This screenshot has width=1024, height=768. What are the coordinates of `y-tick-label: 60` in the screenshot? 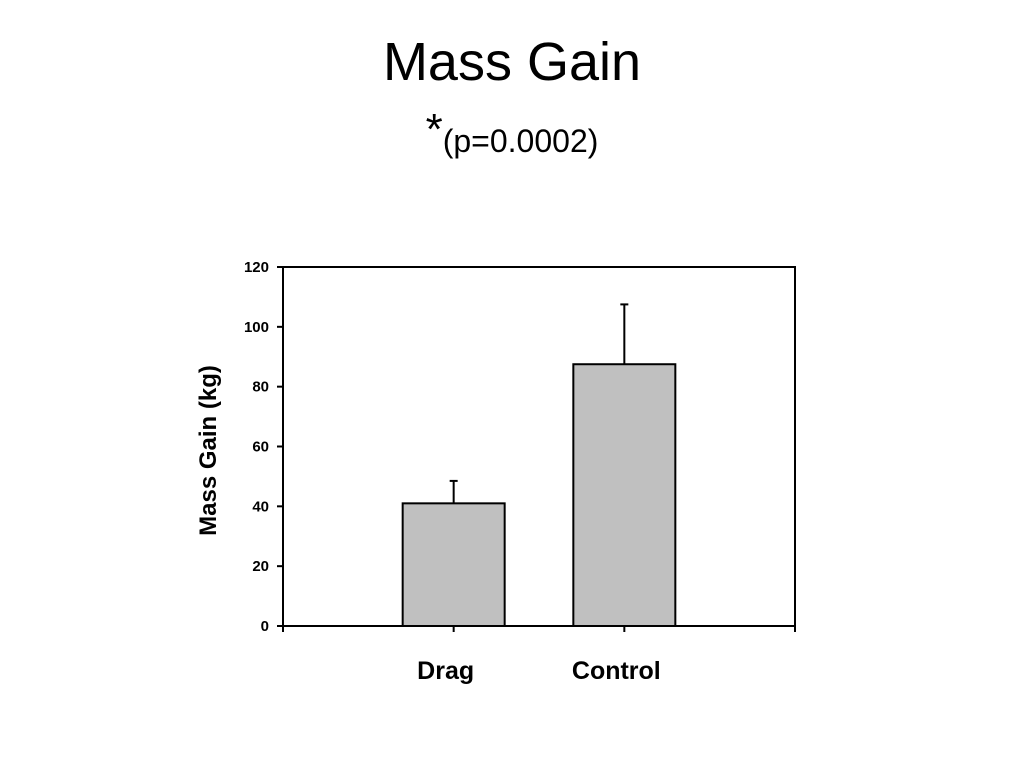 It's located at (260, 447).